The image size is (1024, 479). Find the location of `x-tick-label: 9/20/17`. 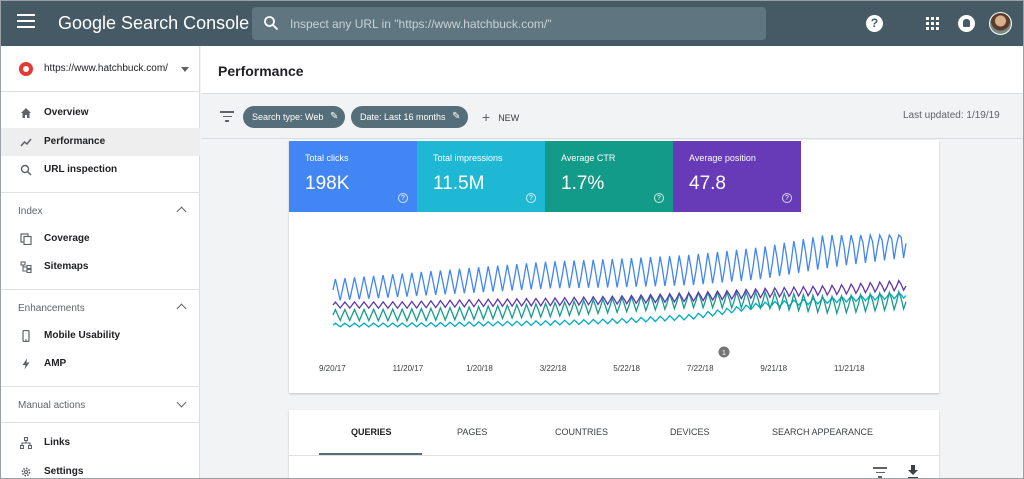

x-tick-label: 9/20/17 is located at coordinates (332, 368).